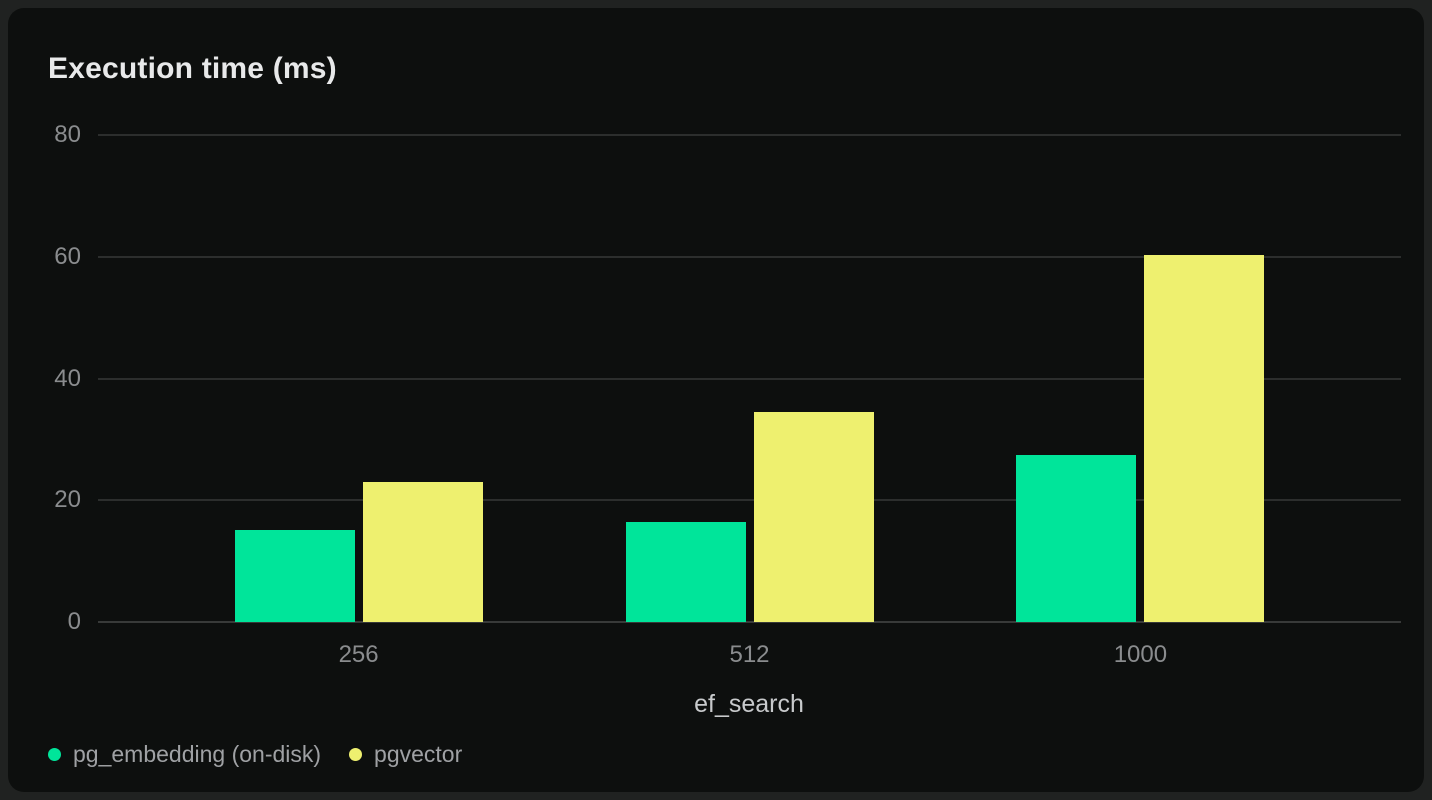  What do you see at coordinates (67, 378) in the screenshot?
I see `y-tick-label-40: 40` at bounding box center [67, 378].